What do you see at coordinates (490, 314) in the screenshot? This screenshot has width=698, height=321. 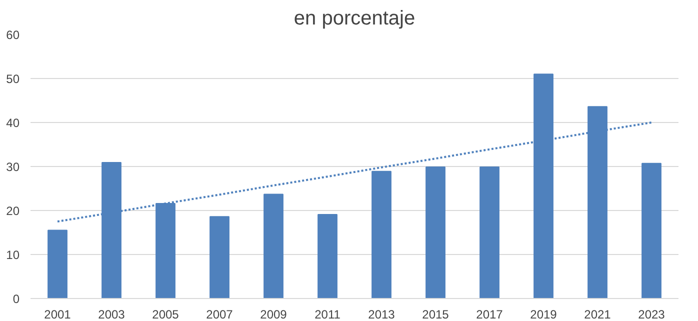 I see `x-tick-label: 2017` at bounding box center [490, 314].